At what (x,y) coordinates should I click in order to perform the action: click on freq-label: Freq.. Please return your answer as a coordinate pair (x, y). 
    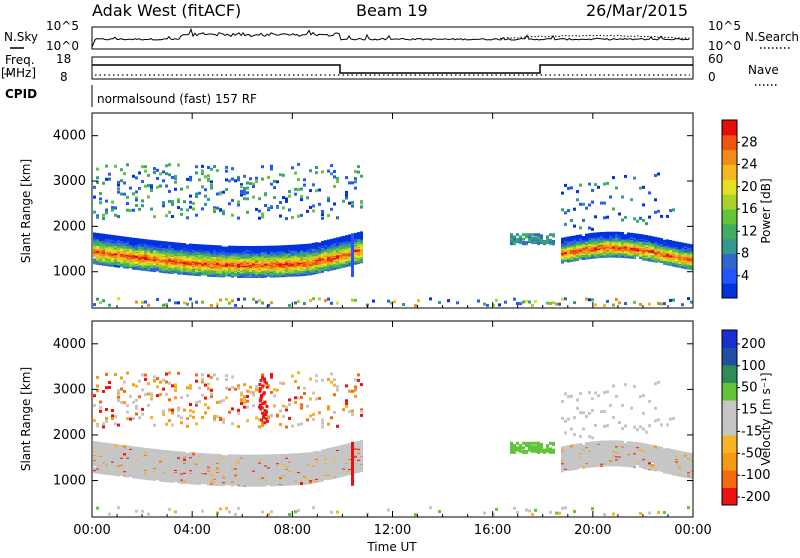
    Looking at the image, I should click on (20, 60).